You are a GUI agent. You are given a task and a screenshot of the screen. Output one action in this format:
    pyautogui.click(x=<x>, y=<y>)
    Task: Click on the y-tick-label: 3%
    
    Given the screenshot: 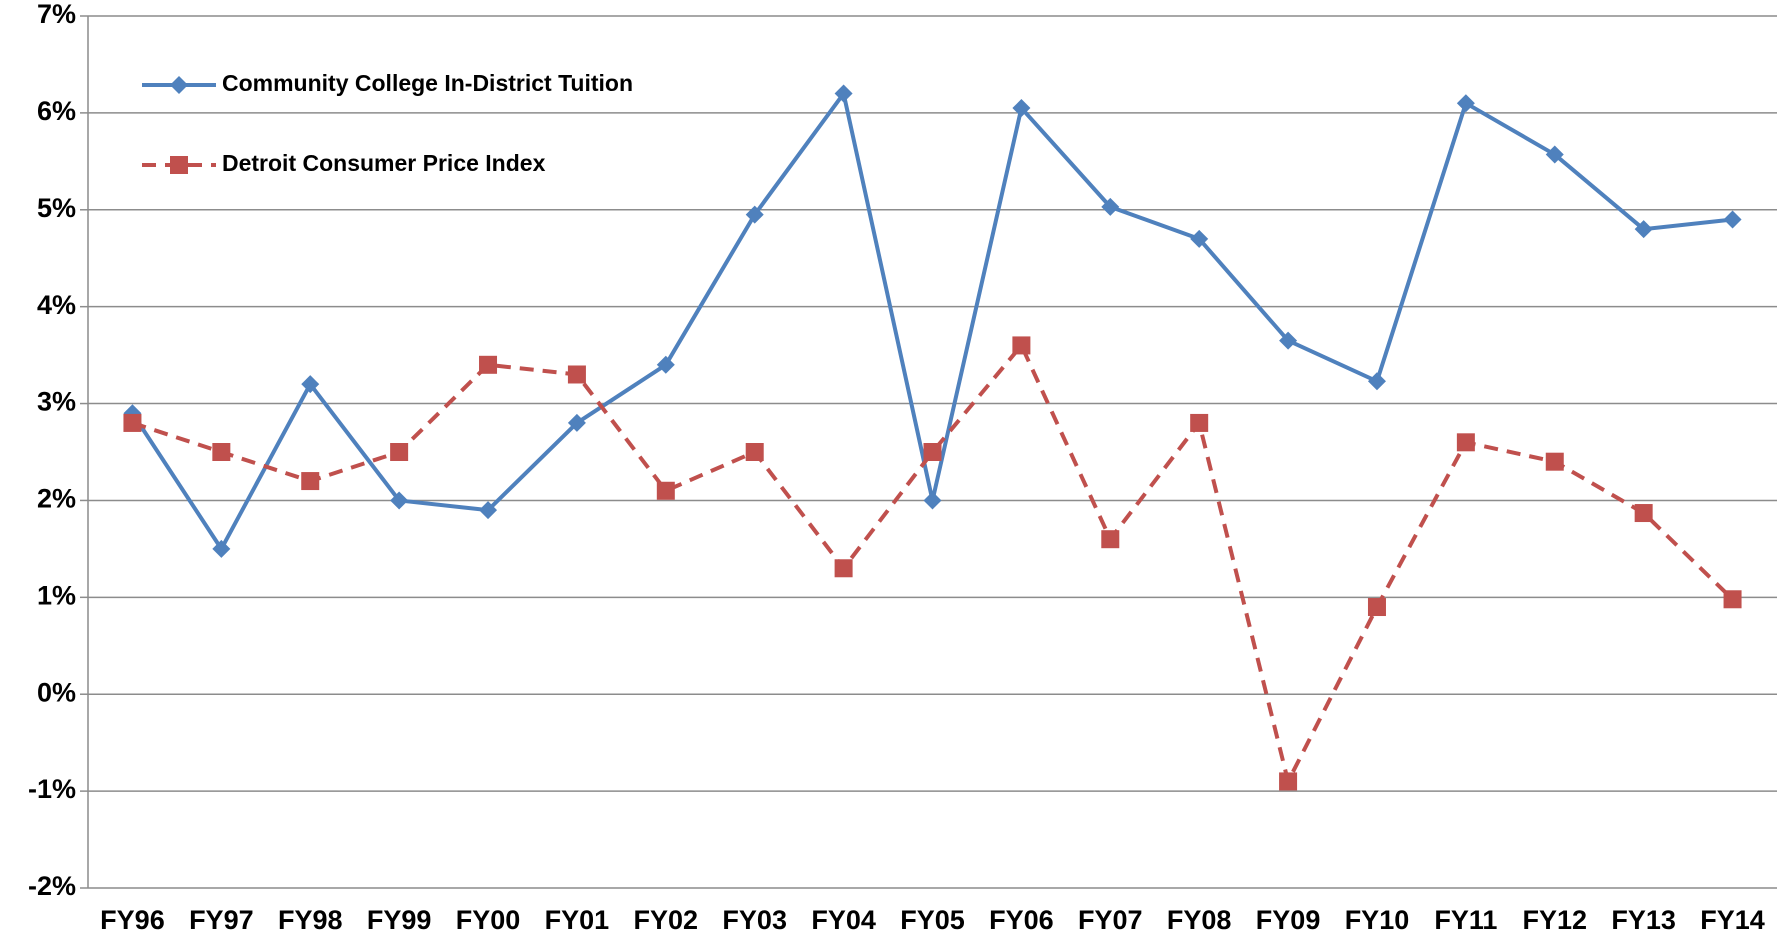 What is the action you would take?
    pyautogui.click(x=56, y=402)
    